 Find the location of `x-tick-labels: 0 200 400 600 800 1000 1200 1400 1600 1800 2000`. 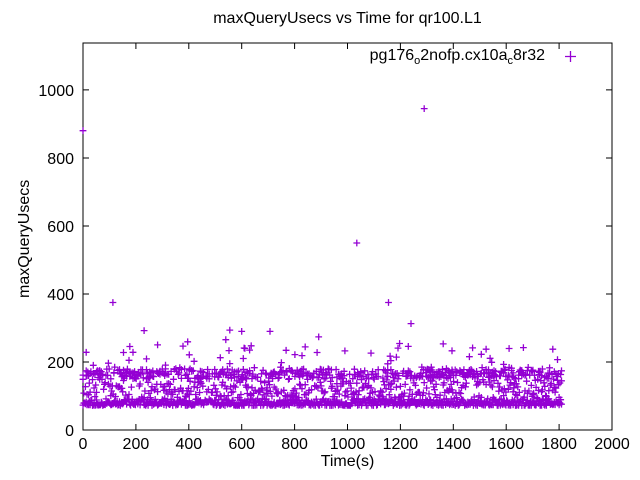

x-tick-labels: 0 200 400 600 800 1000 1200 1400 1600 1800 2000 is located at coordinates (354, 444).